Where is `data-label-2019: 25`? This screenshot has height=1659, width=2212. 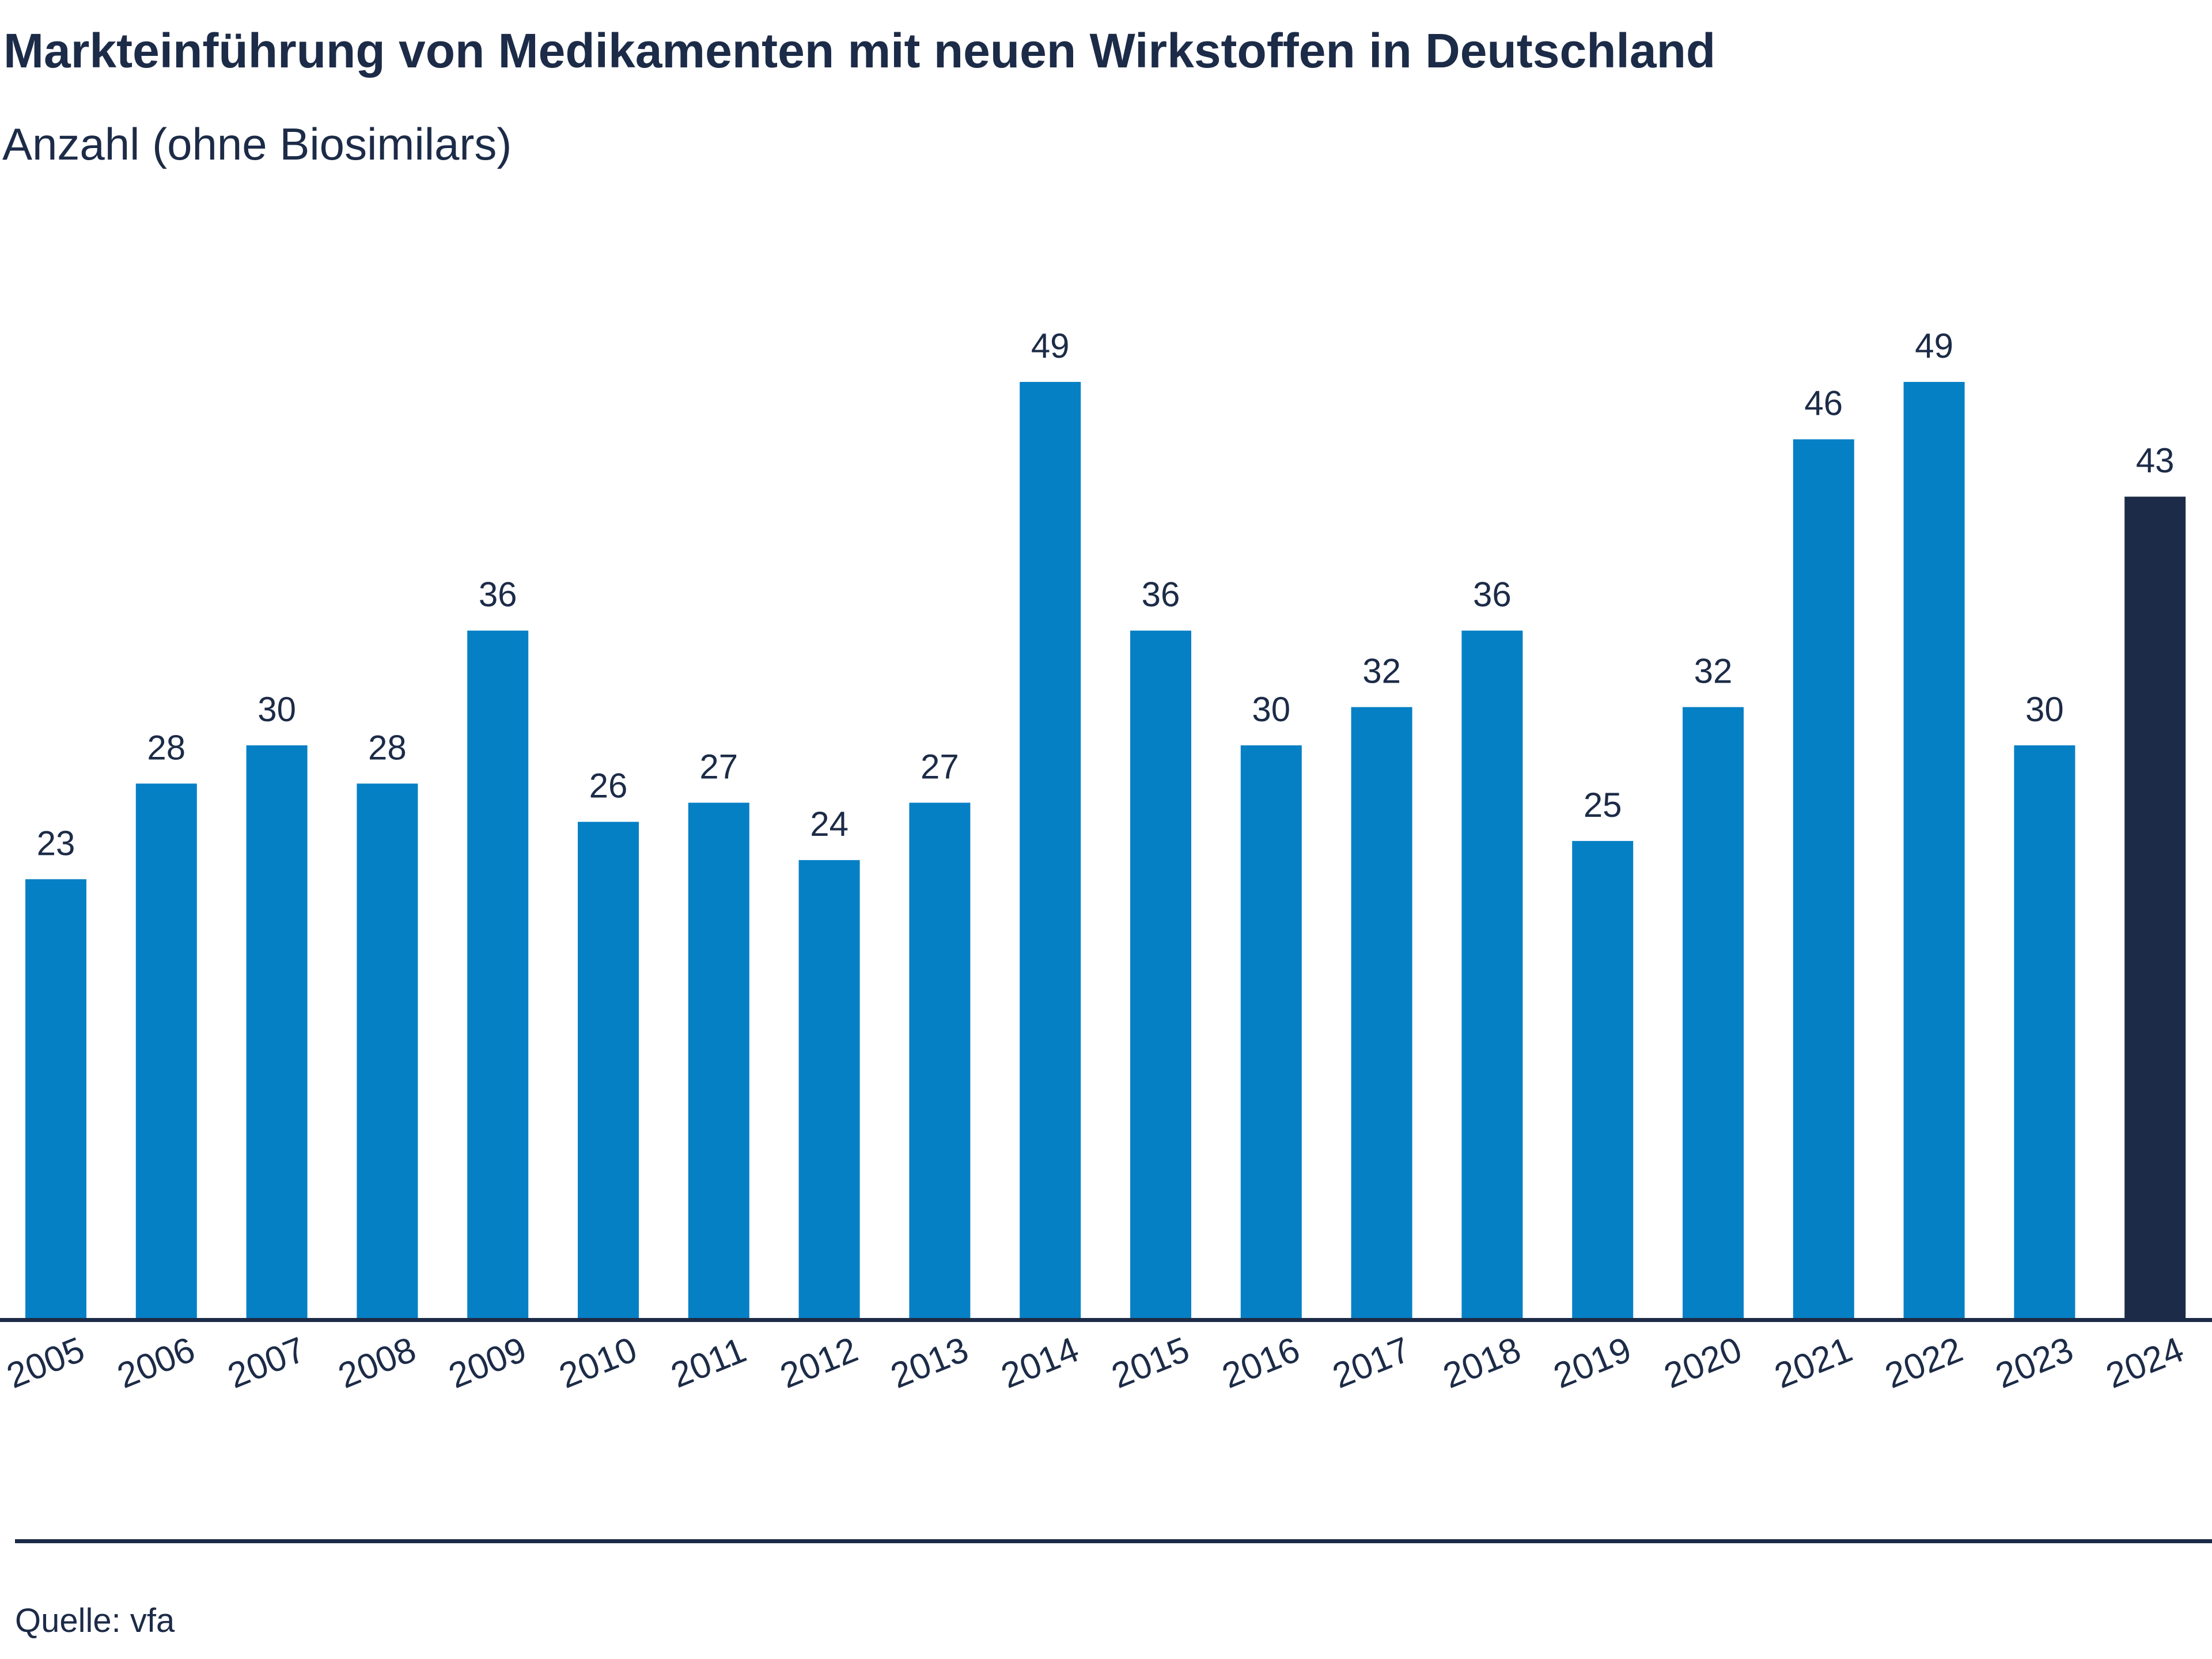
data-label-2019: 25 is located at coordinates (1603, 805).